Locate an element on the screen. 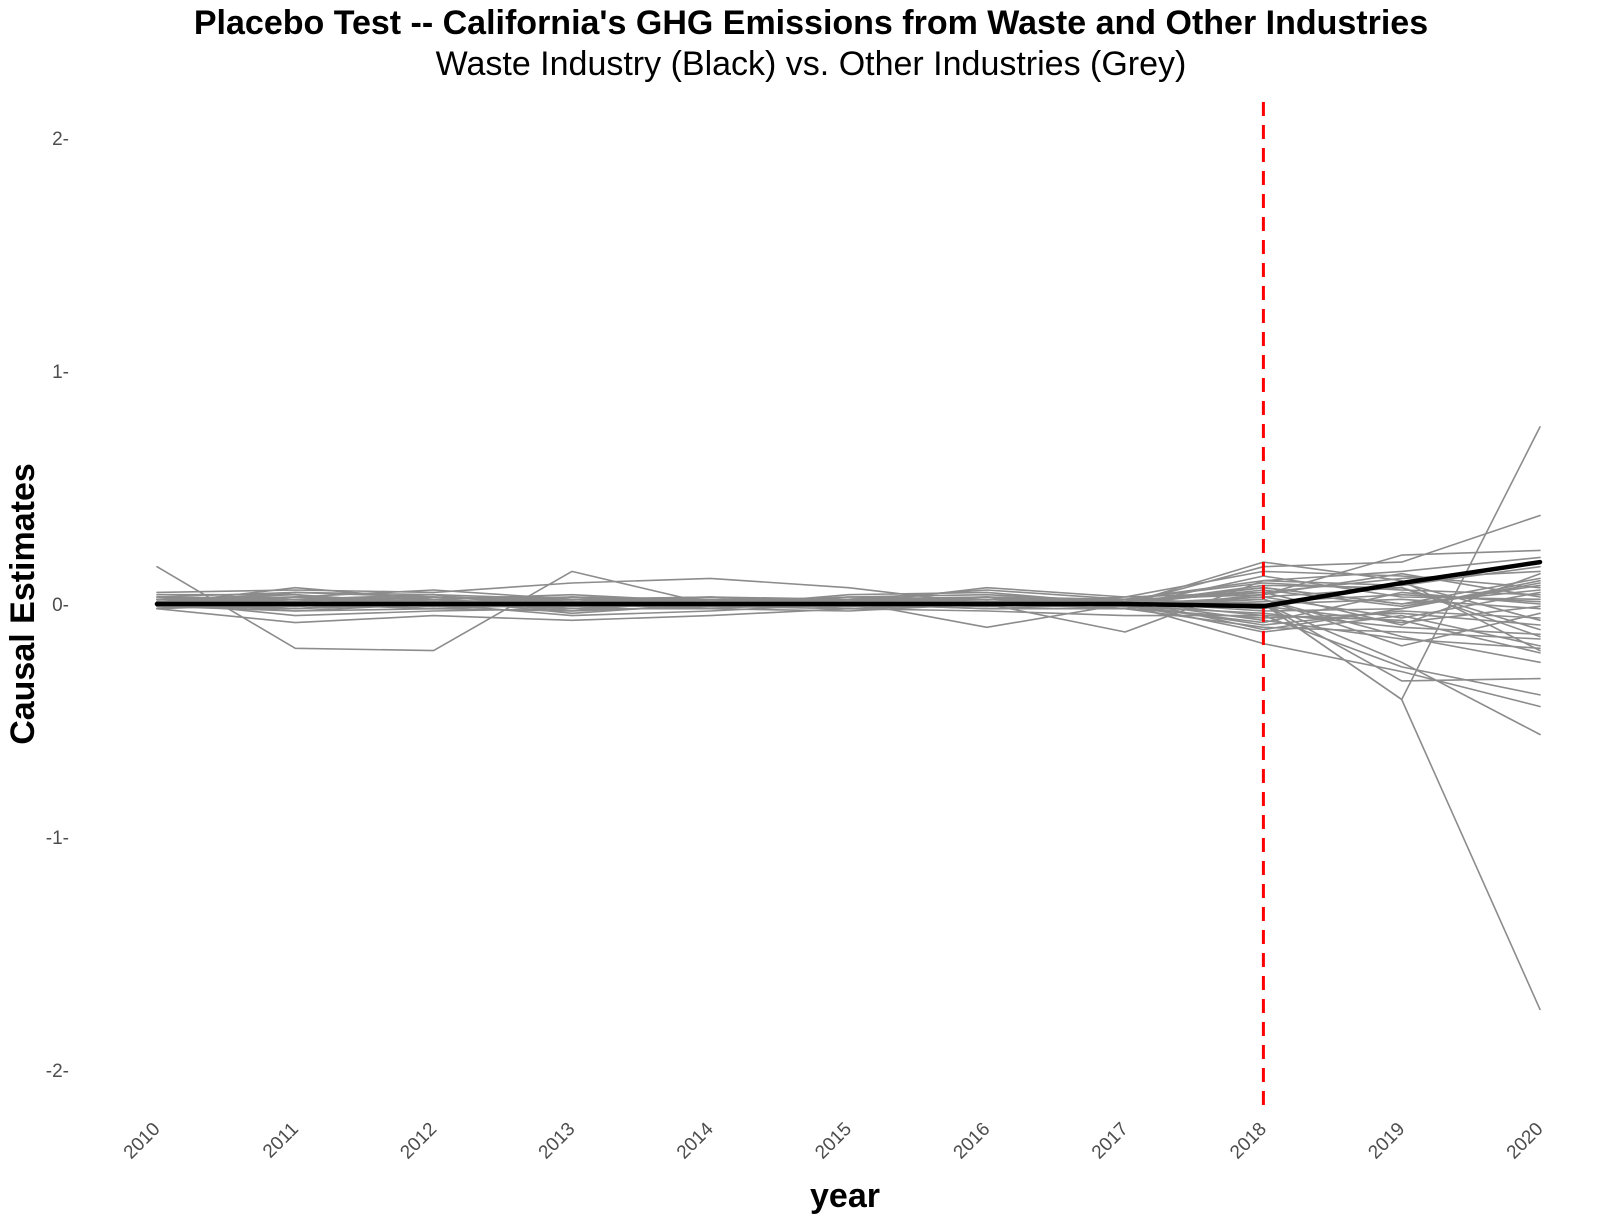 The height and width of the screenshot is (1219, 1623). x-tick-label: 2016 is located at coordinates (972, 1141).